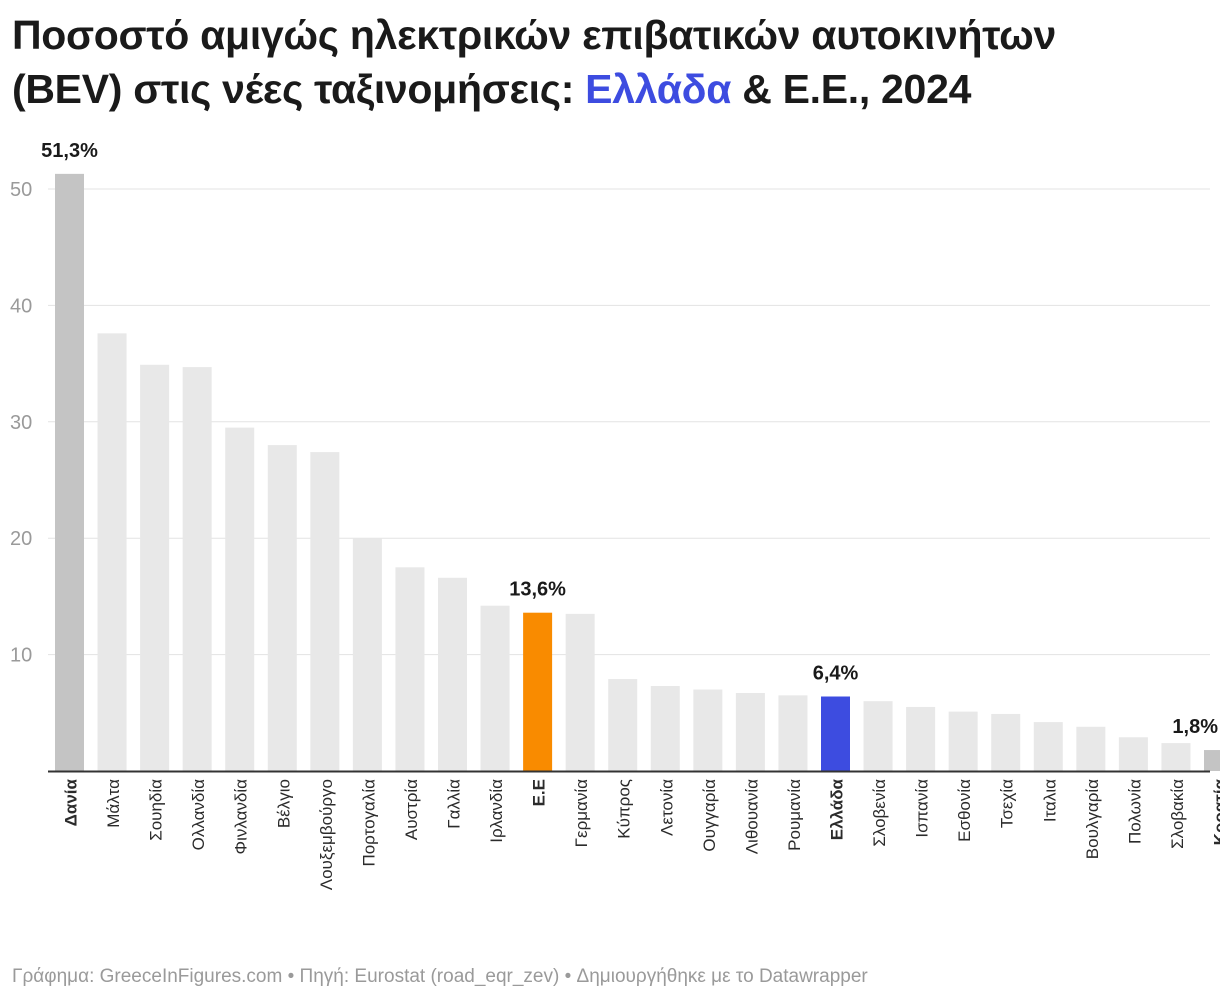 Image resolution: width=1220 pixels, height=1002 pixels. Describe the element at coordinates (69, 151) in the screenshot. I see `data-label-Δανία: 51,3%` at that location.